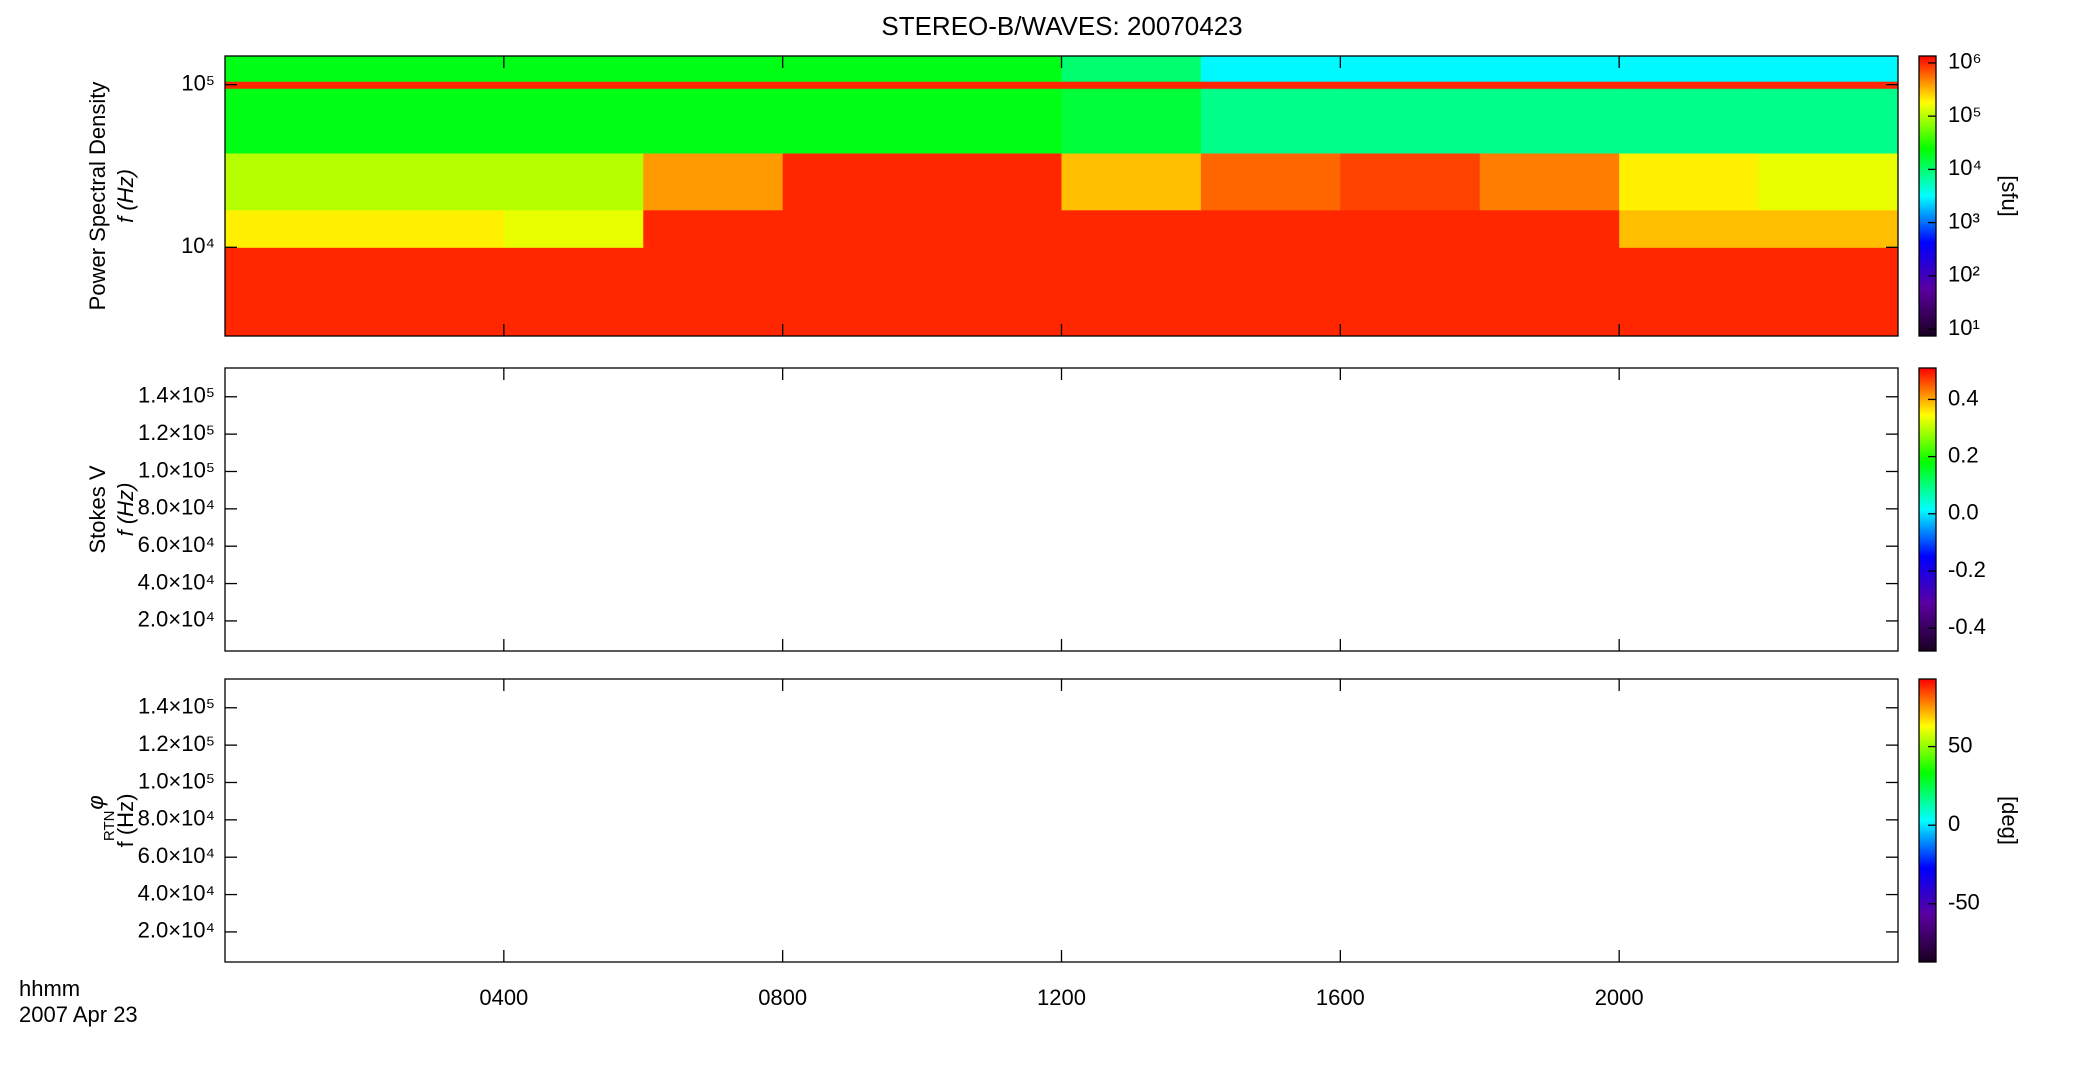 The image size is (2096, 1080). What do you see at coordinates (1964, 327) in the screenshot?
I see `colorbar-tick-label: 10¹` at bounding box center [1964, 327].